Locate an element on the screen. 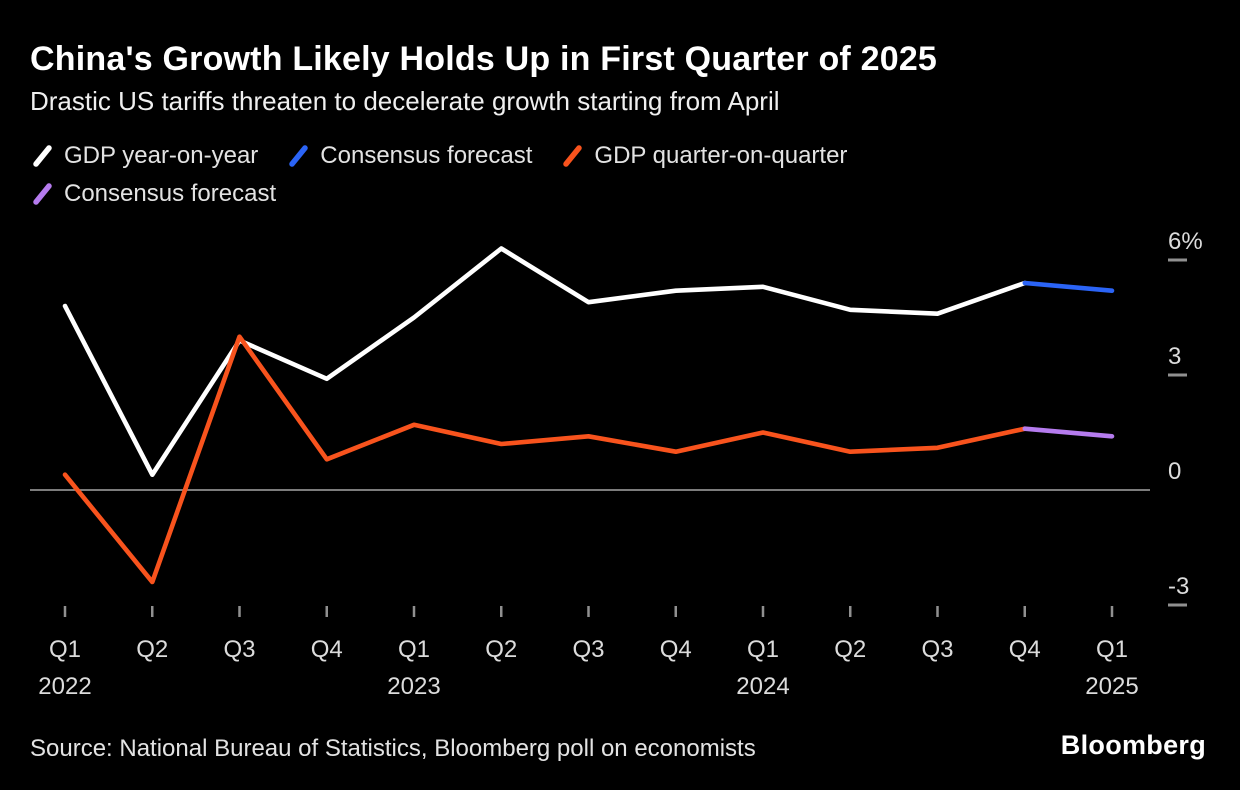 The width and height of the screenshot is (1240, 790). legend-item: GDP year-on-year is located at coordinates (145, 156).